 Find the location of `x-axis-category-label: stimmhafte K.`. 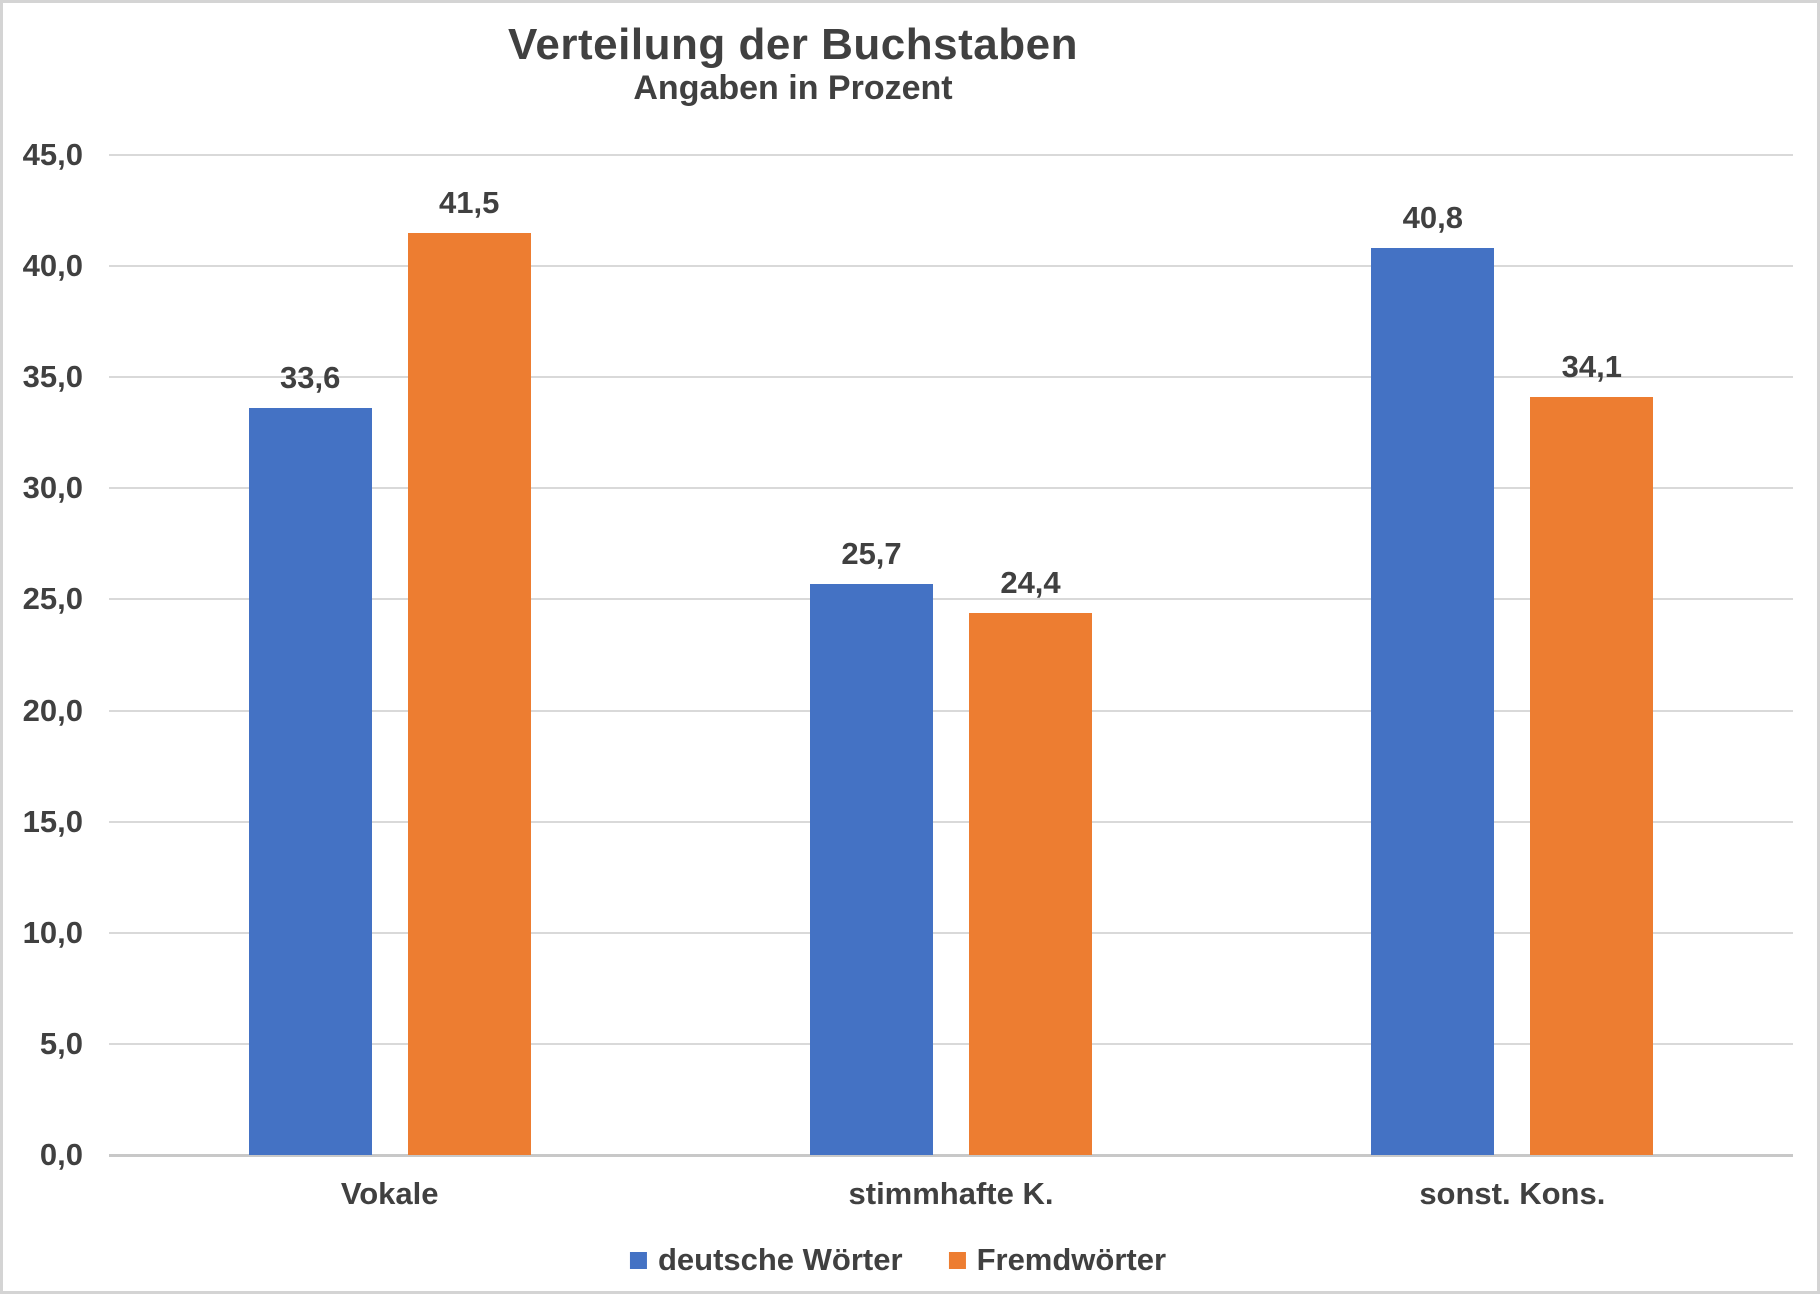

x-axis-category-label: stimmhafte K. is located at coordinates (951, 1193).